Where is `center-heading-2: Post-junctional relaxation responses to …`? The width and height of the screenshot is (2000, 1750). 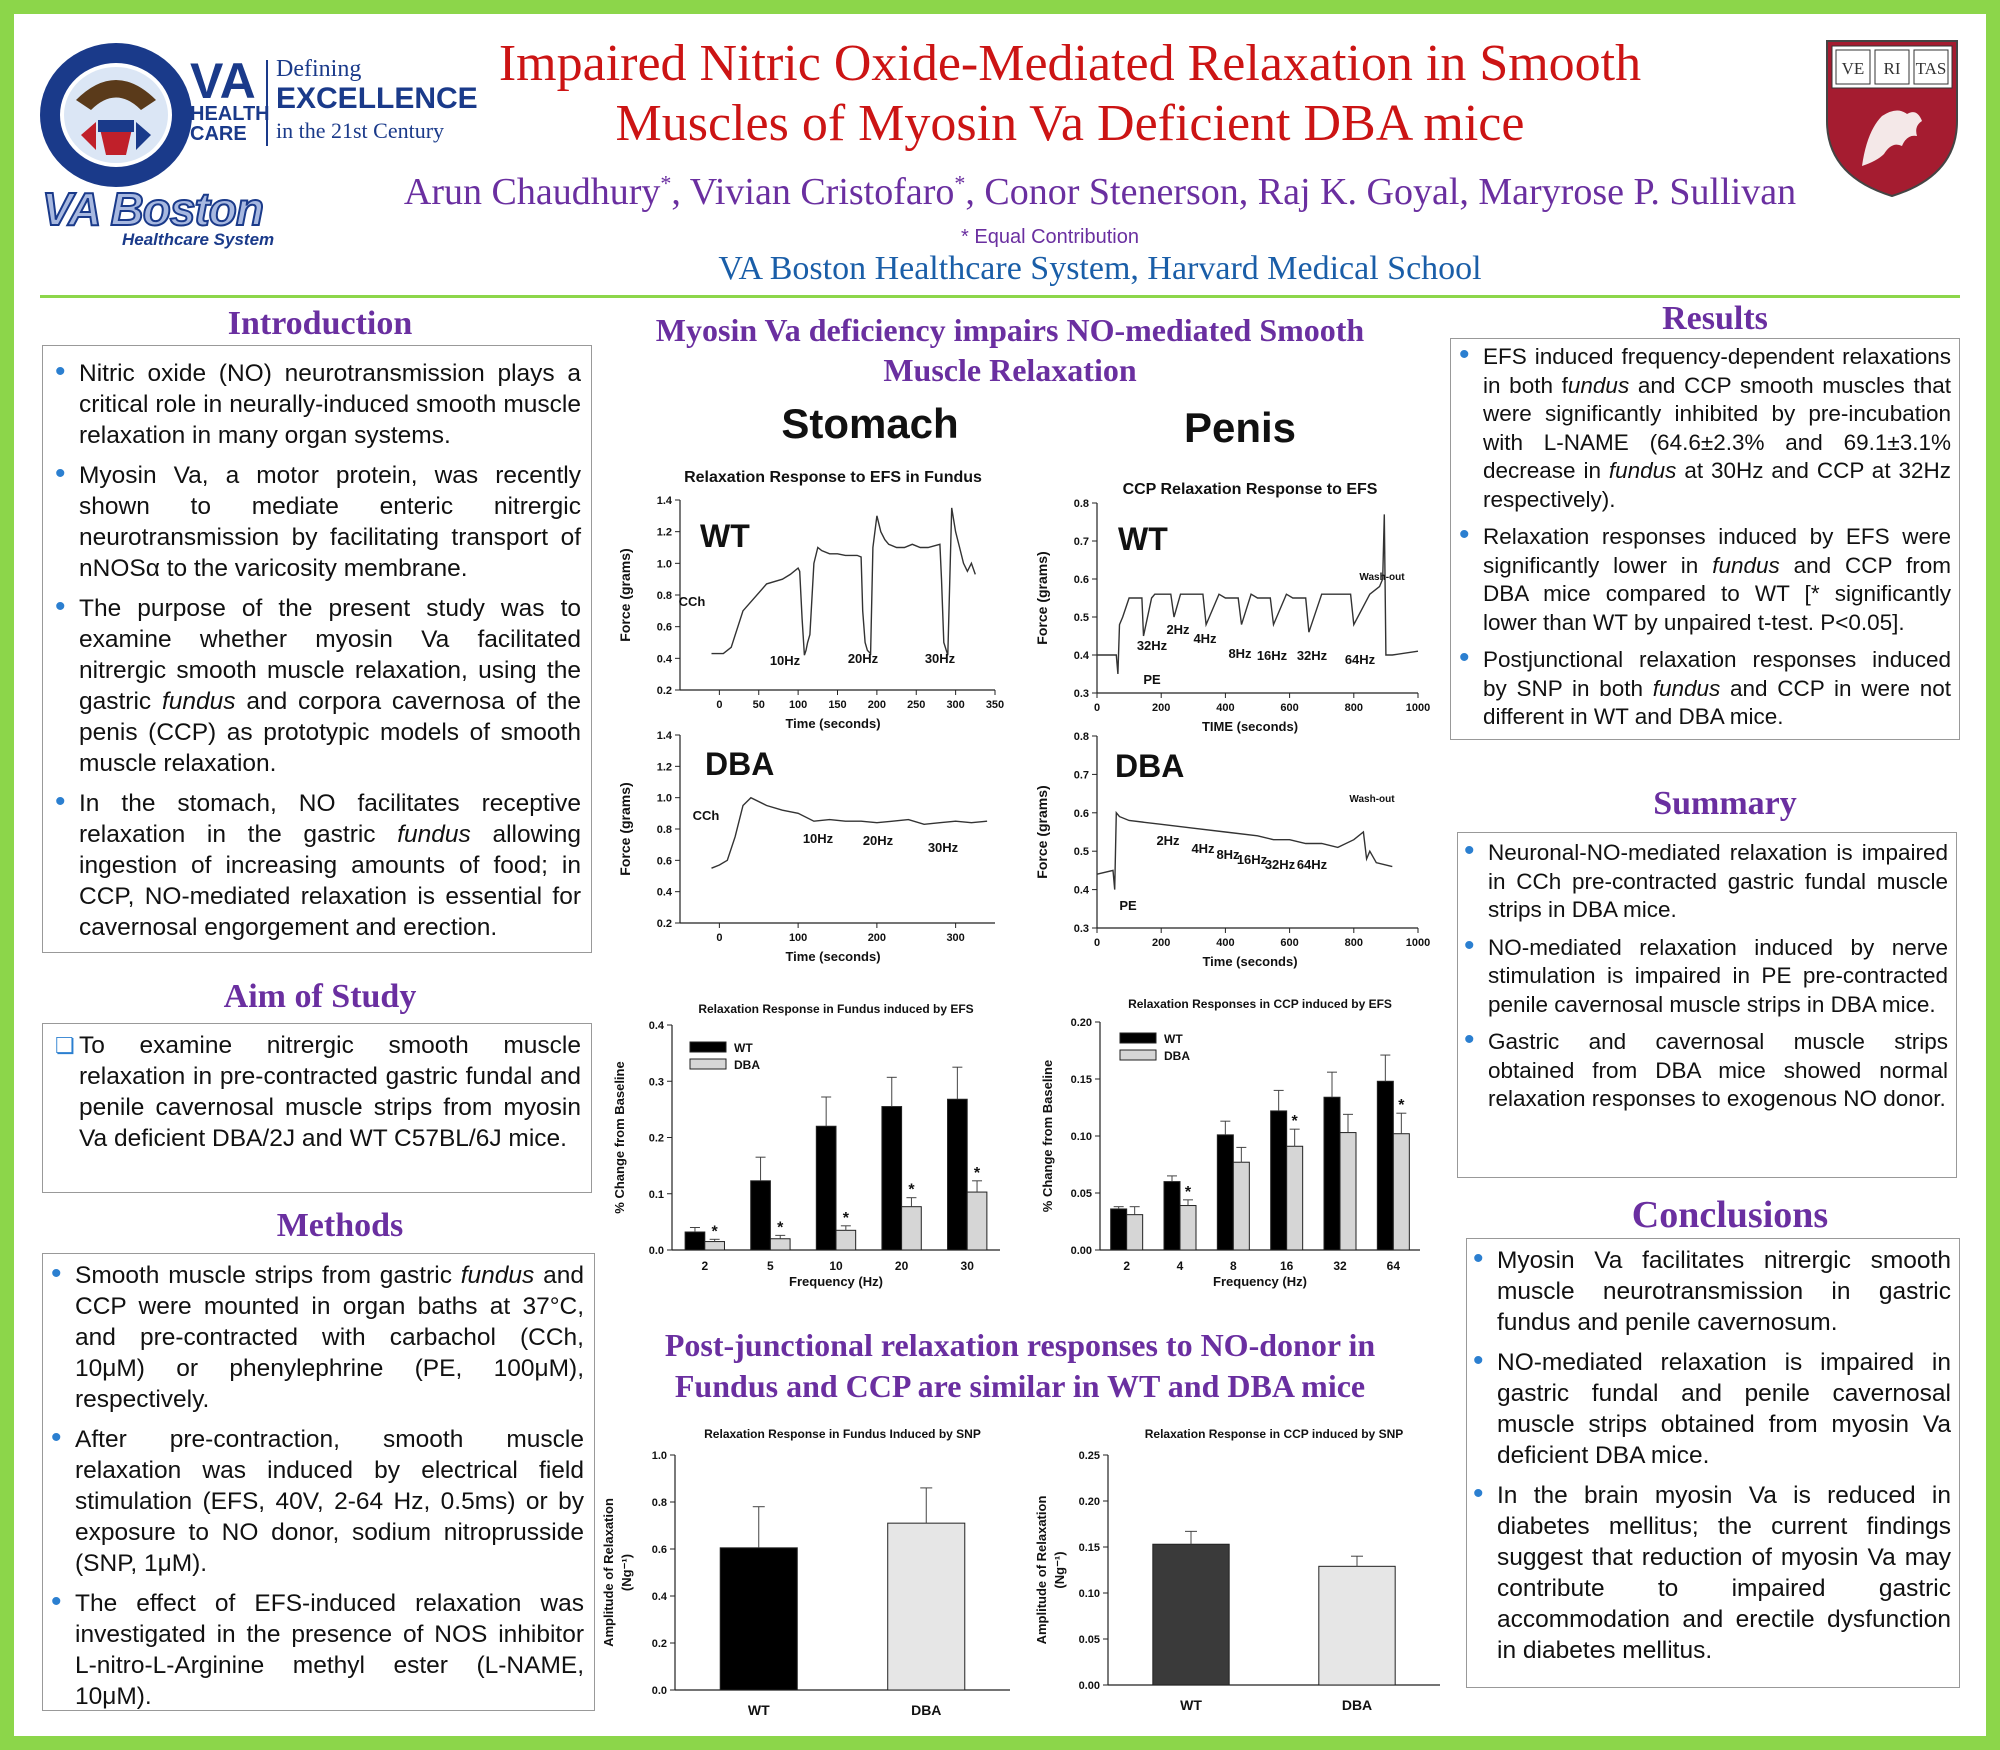
center-heading-2: Post-junctional relaxation responses to … is located at coordinates (1020, 1365).